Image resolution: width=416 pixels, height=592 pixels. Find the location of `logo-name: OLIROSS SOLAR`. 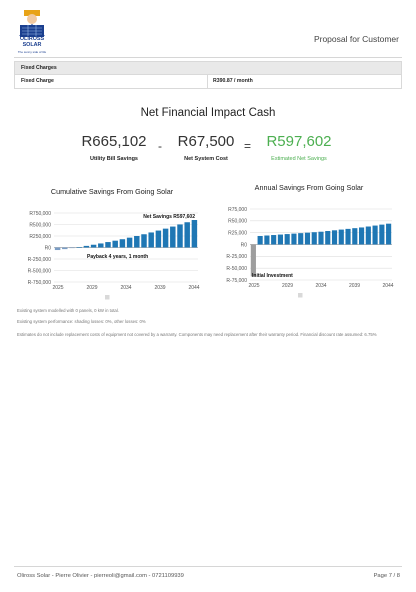

logo-name: OLIROSS SOLAR is located at coordinates (32, 42).